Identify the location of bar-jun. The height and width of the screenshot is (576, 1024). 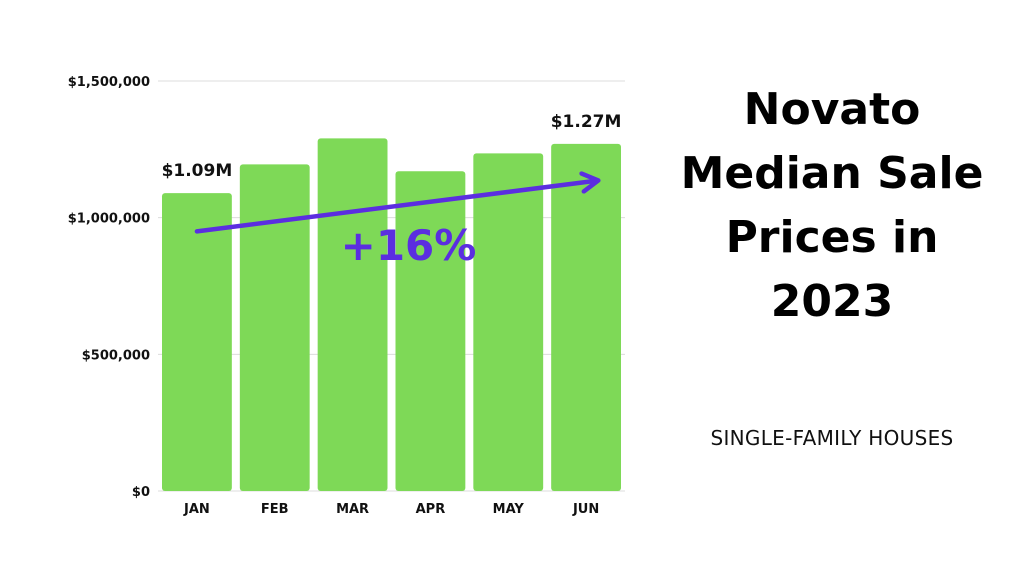
(586, 317).